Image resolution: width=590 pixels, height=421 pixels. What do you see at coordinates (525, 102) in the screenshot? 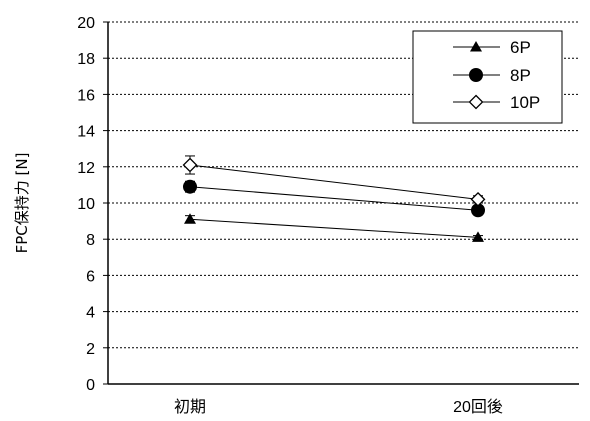
I see `legend-label: 10P` at bounding box center [525, 102].